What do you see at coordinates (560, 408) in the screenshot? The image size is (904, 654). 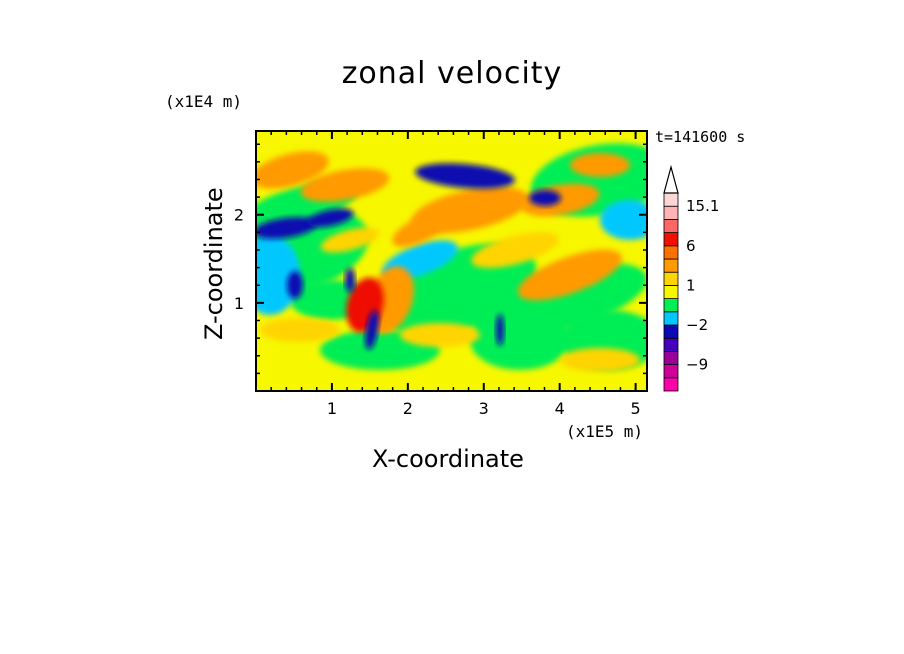 I see `x-tick-label: 4` at bounding box center [560, 408].